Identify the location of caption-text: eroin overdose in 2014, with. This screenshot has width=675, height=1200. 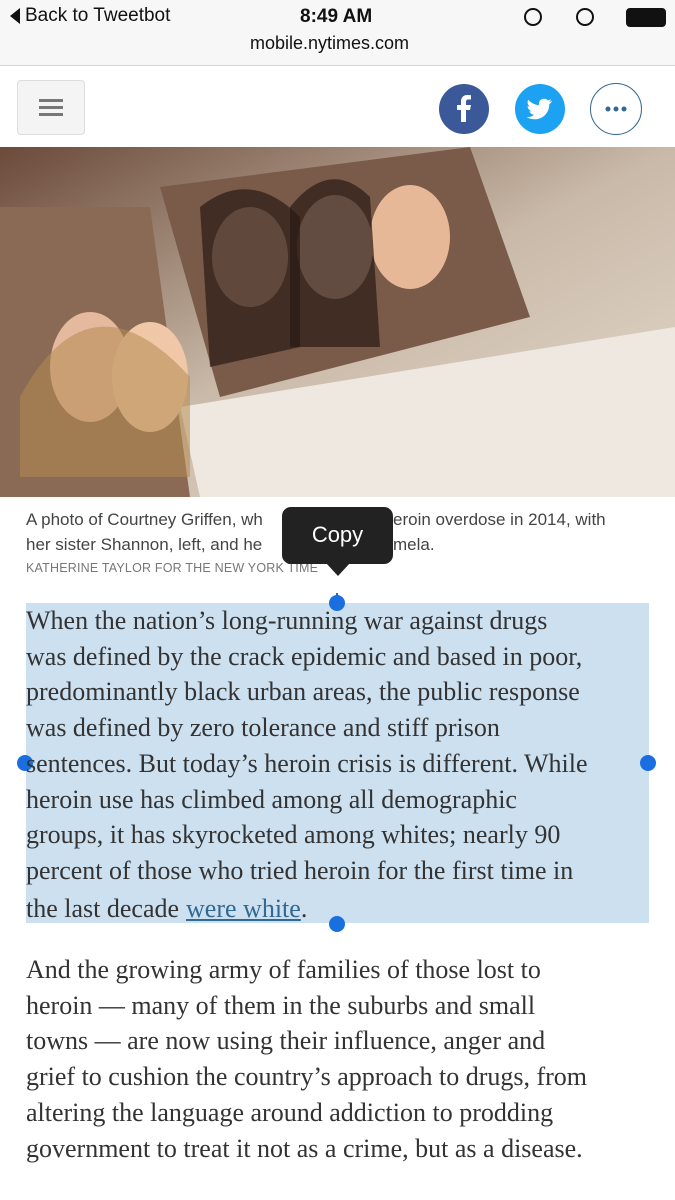
(499, 519).